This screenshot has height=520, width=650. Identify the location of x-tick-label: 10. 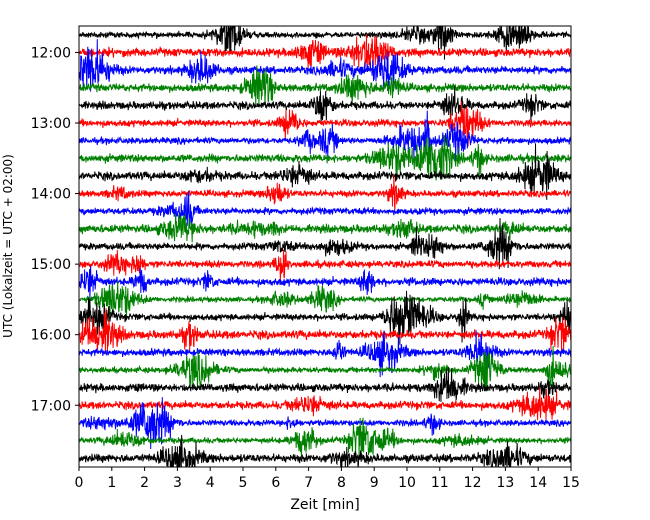
(407, 483).